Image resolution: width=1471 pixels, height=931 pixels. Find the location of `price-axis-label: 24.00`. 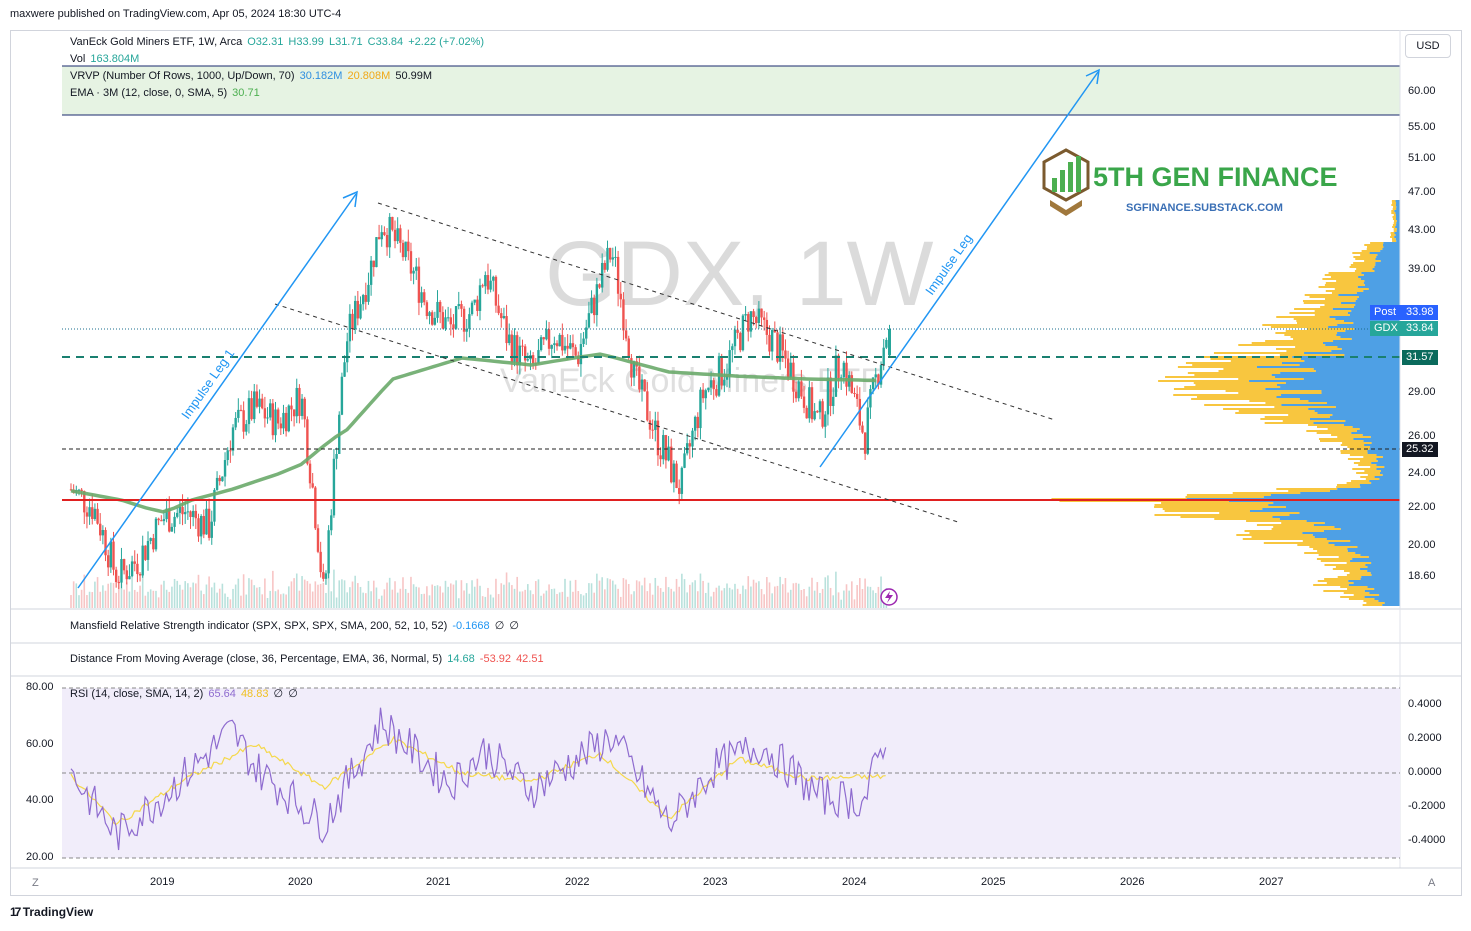

price-axis-label: 24.00 is located at coordinates (1422, 473).